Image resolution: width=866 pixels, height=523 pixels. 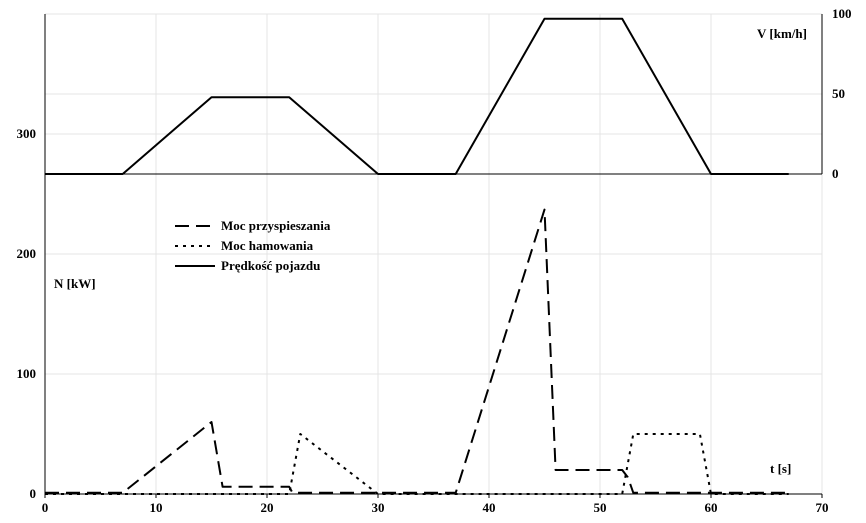 I want to click on y-left-axis-label: N [kW], so click(x=75, y=283).